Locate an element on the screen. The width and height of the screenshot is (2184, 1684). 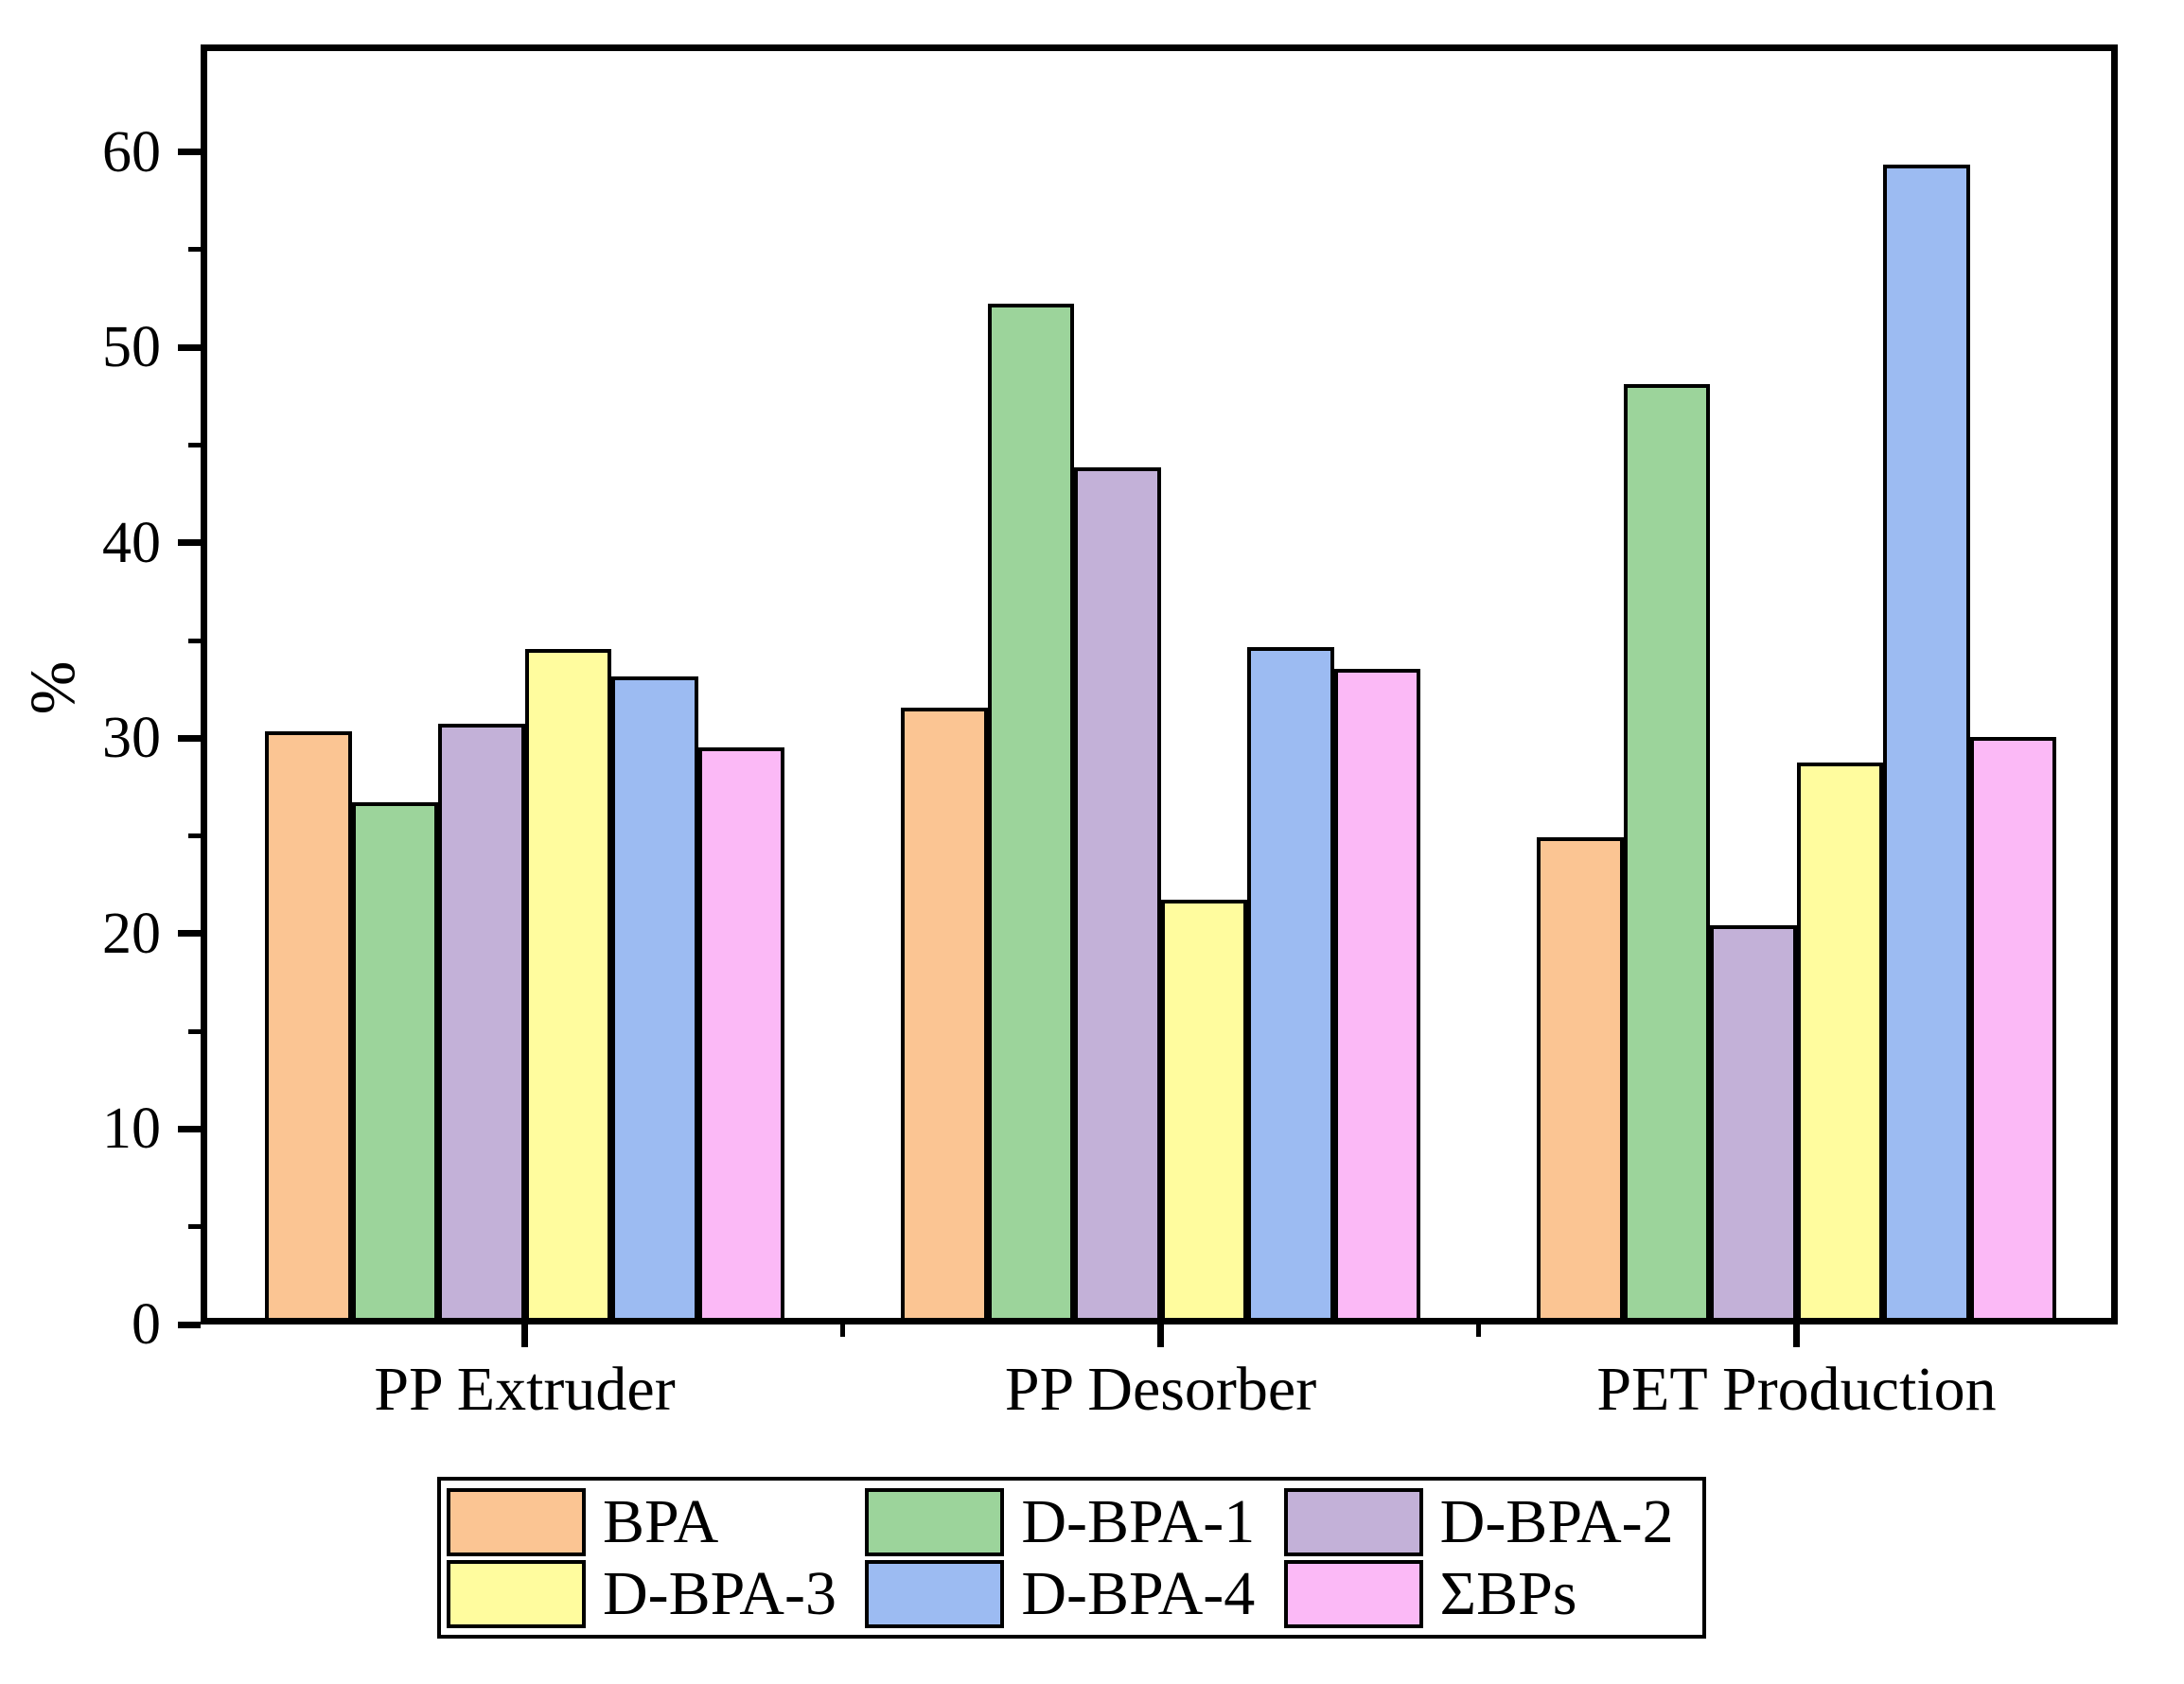
legend-item-bpa: BPA is located at coordinates (656, 1522).